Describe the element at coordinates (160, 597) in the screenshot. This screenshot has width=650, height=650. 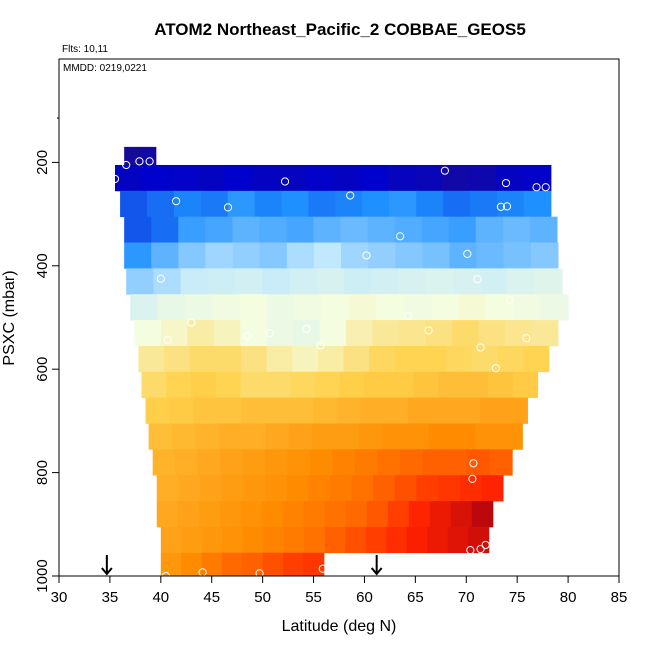
I see `x-tick-label: 40` at that location.